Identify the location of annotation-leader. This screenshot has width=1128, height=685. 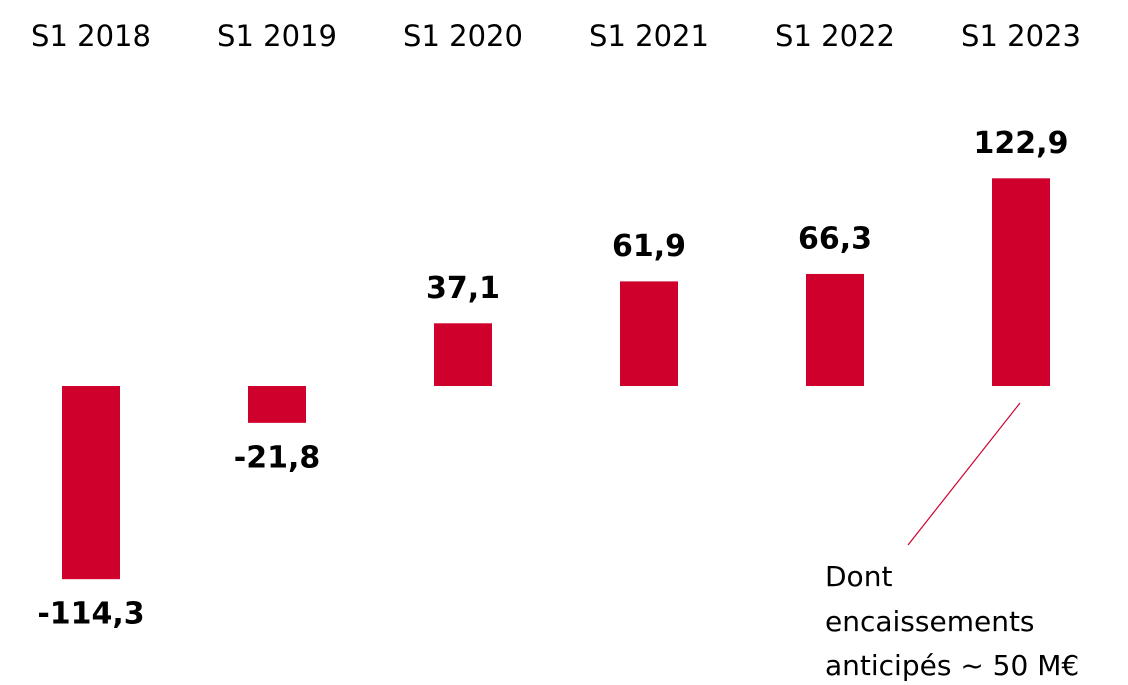
(964, 474).